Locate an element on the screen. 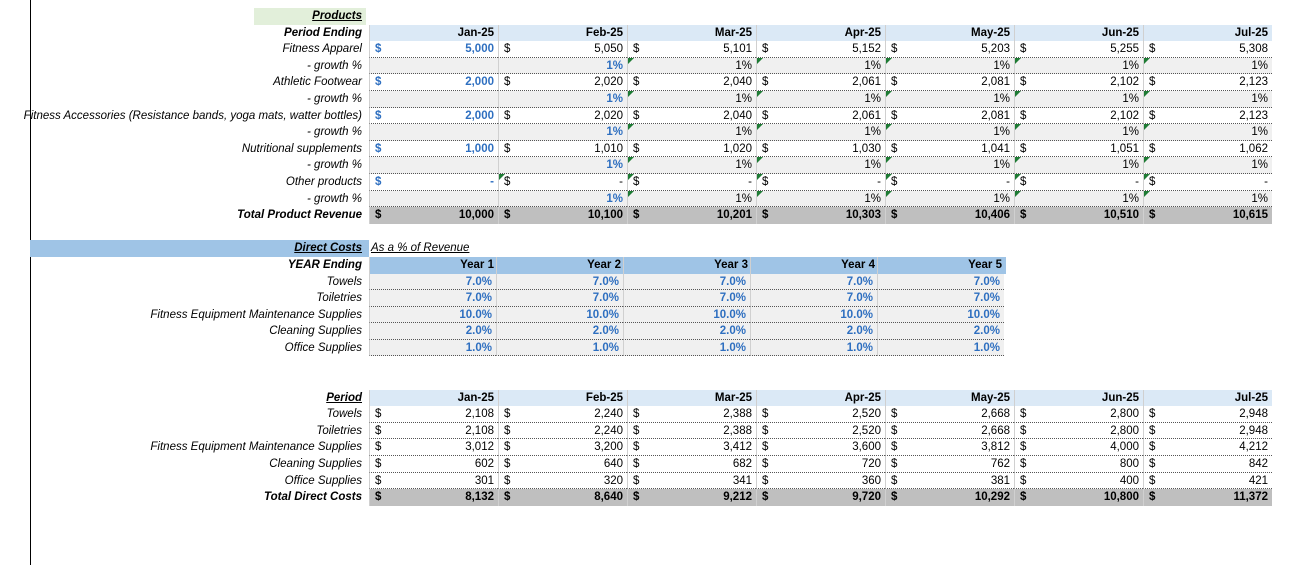 The width and height of the screenshot is (1300, 565). column-header: Jun-25 is located at coordinates (1078, 33).